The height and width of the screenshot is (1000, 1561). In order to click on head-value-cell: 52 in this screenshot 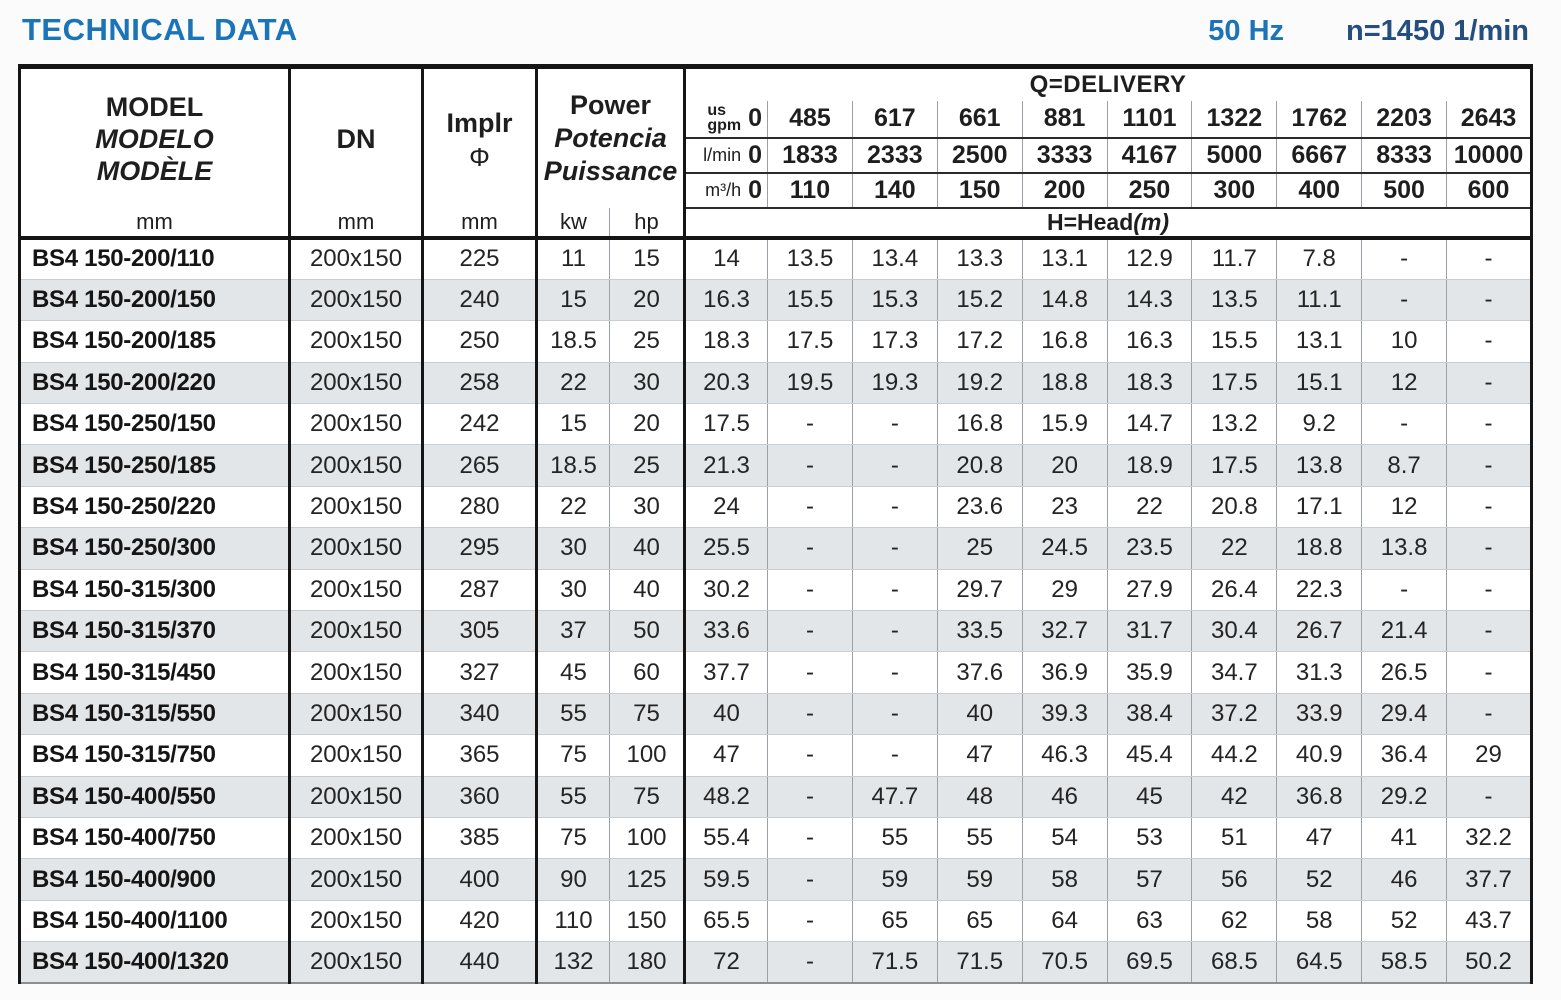, I will do `click(1319, 879)`.